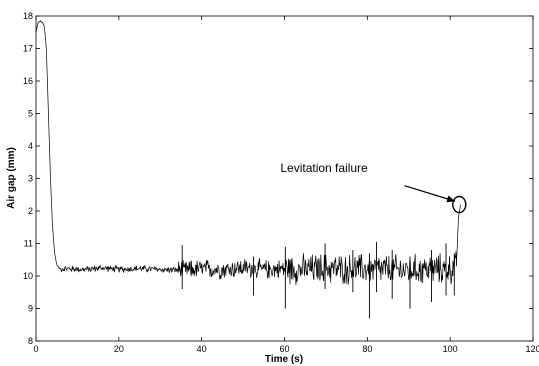 Image resolution: width=539 pixels, height=366 pixels. Describe the element at coordinates (35, 349) in the screenshot. I see `x-tick-label: 0` at that location.